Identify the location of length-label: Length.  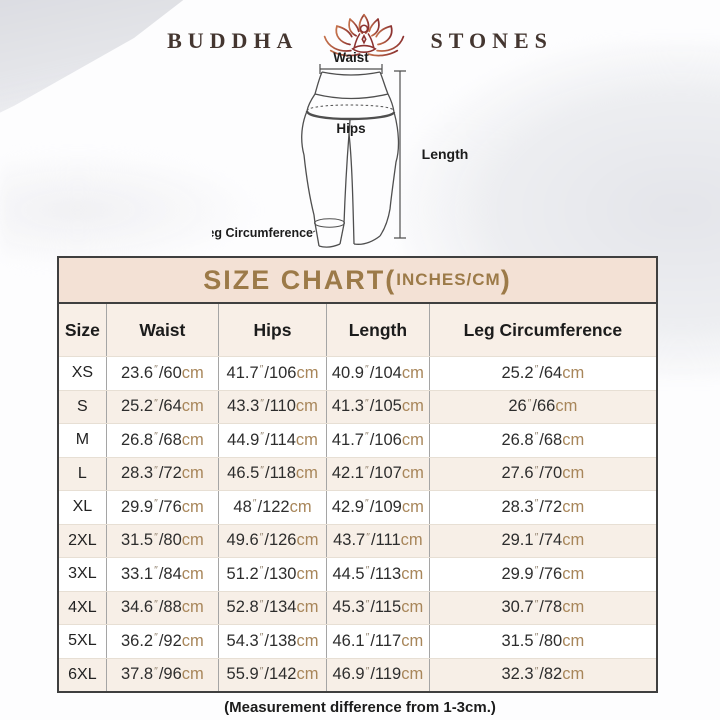
(445, 154).